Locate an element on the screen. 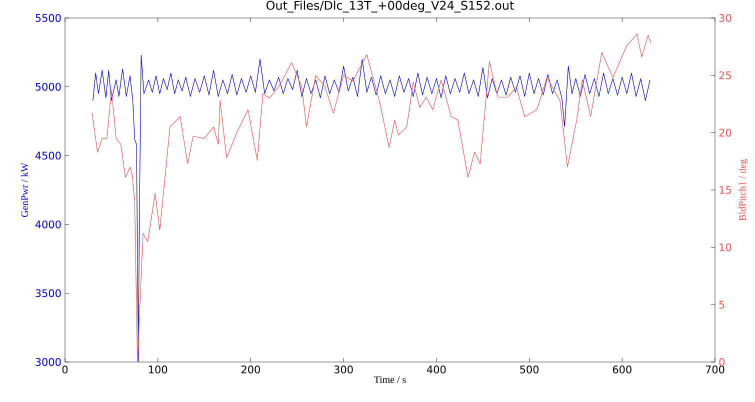 Image resolution: width=755 pixels, height=402 pixels. y2-tick-label: 0 is located at coordinates (721, 362).